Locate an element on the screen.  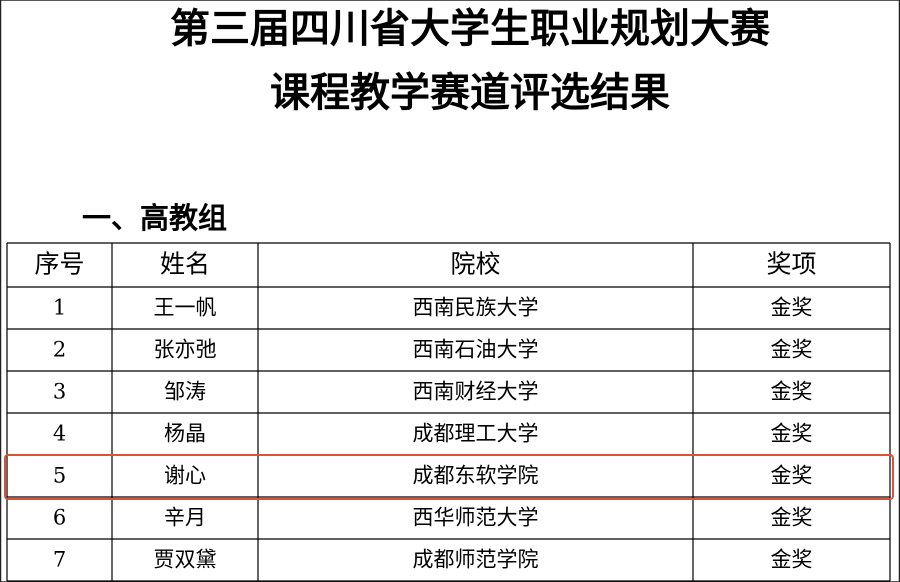
section-heading: 一、高教组 is located at coordinates (154, 218).